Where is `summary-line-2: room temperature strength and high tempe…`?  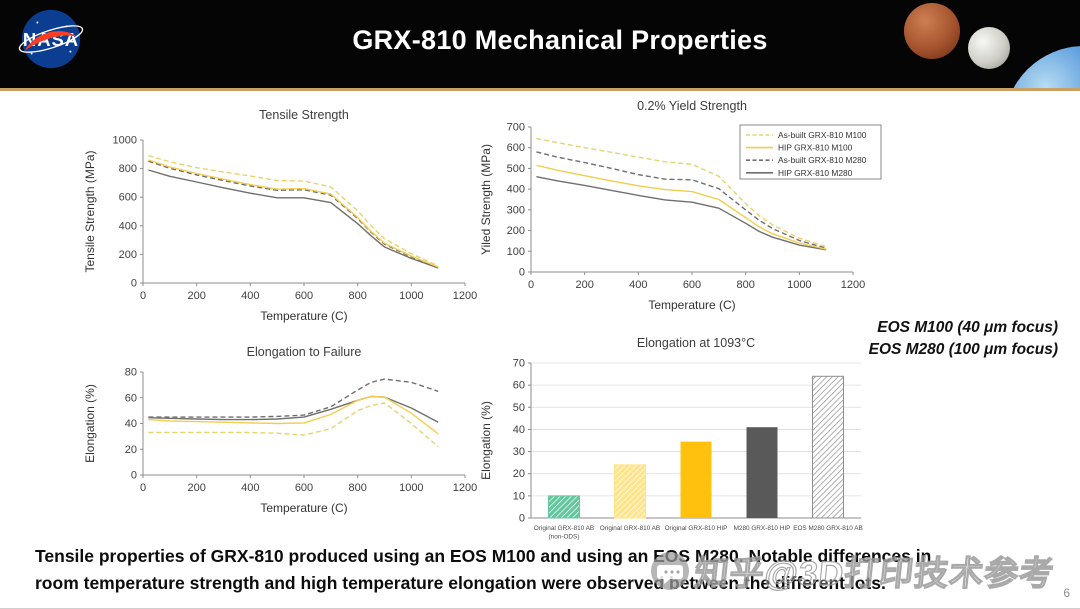
summary-line-2: room temperature strength and high tempe… is located at coordinates (460, 582).